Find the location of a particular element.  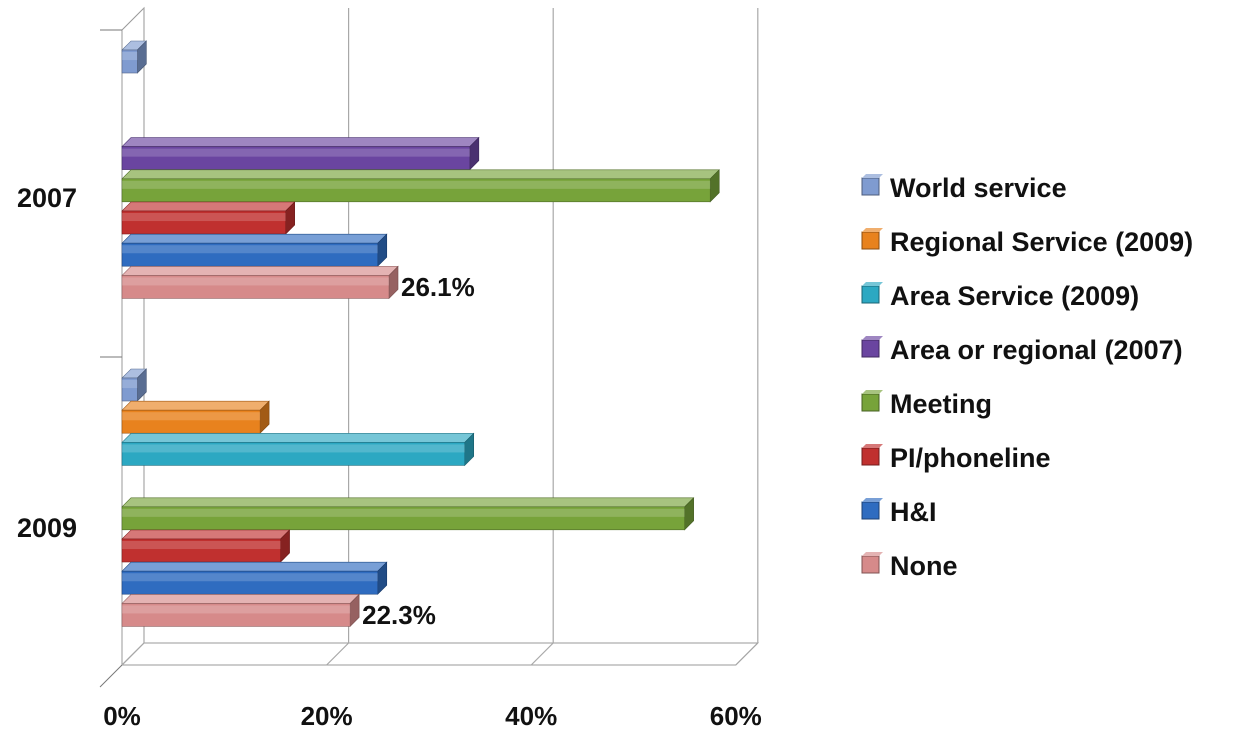

legend-item: Regional Service (2009) is located at coordinates (1027, 242).